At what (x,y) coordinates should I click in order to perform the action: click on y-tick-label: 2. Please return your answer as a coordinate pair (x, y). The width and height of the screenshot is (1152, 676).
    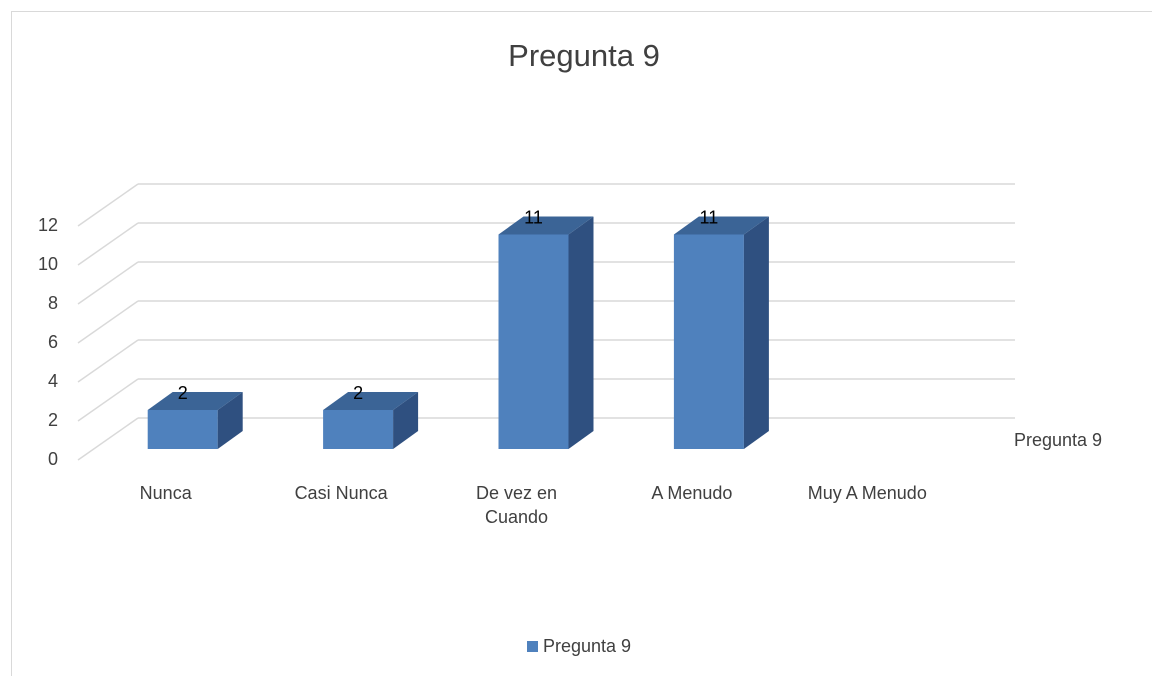
    Looking at the image, I should click on (53, 420).